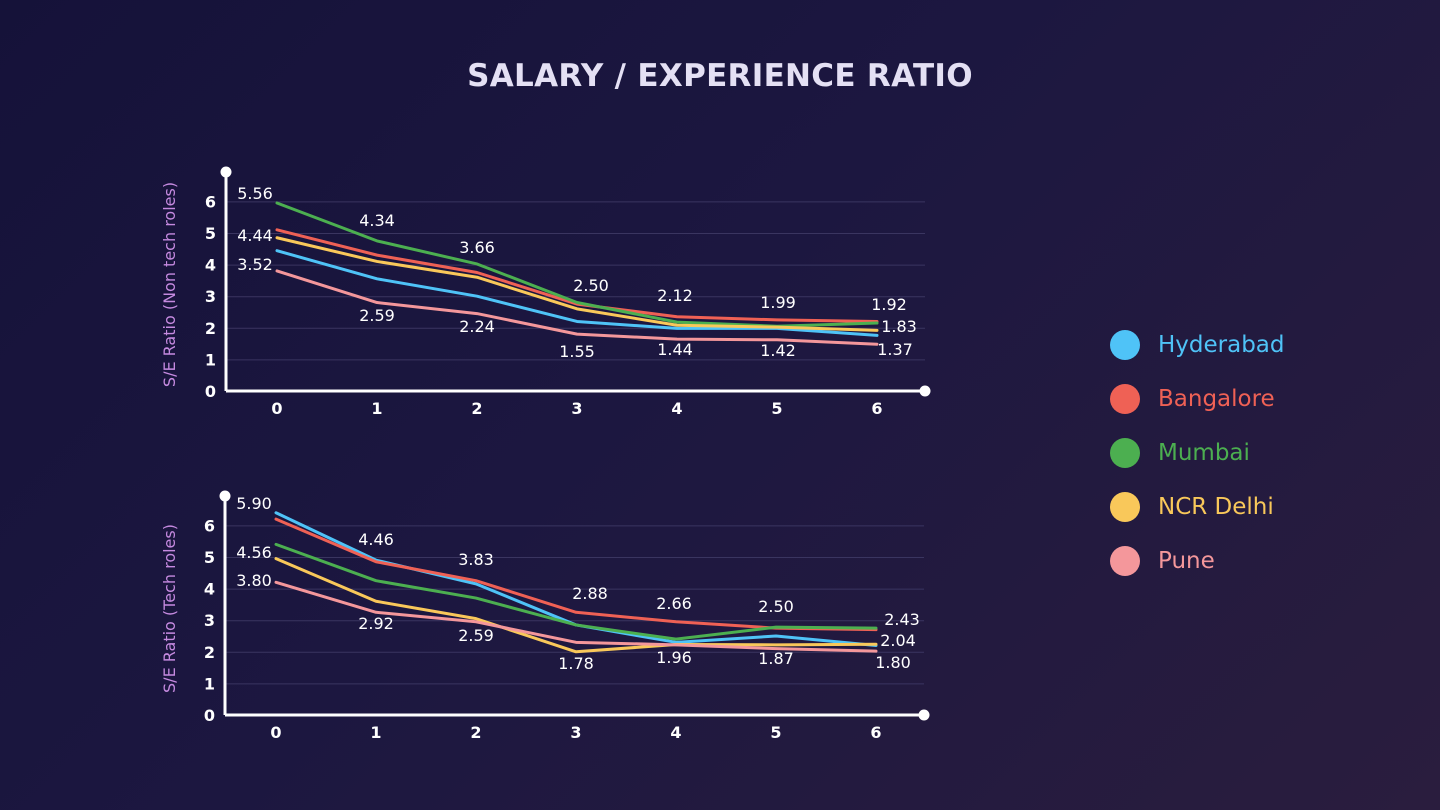  Describe the element at coordinates (1216, 507) in the screenshot. I see `legend-label: NCR Delhi` at that location.